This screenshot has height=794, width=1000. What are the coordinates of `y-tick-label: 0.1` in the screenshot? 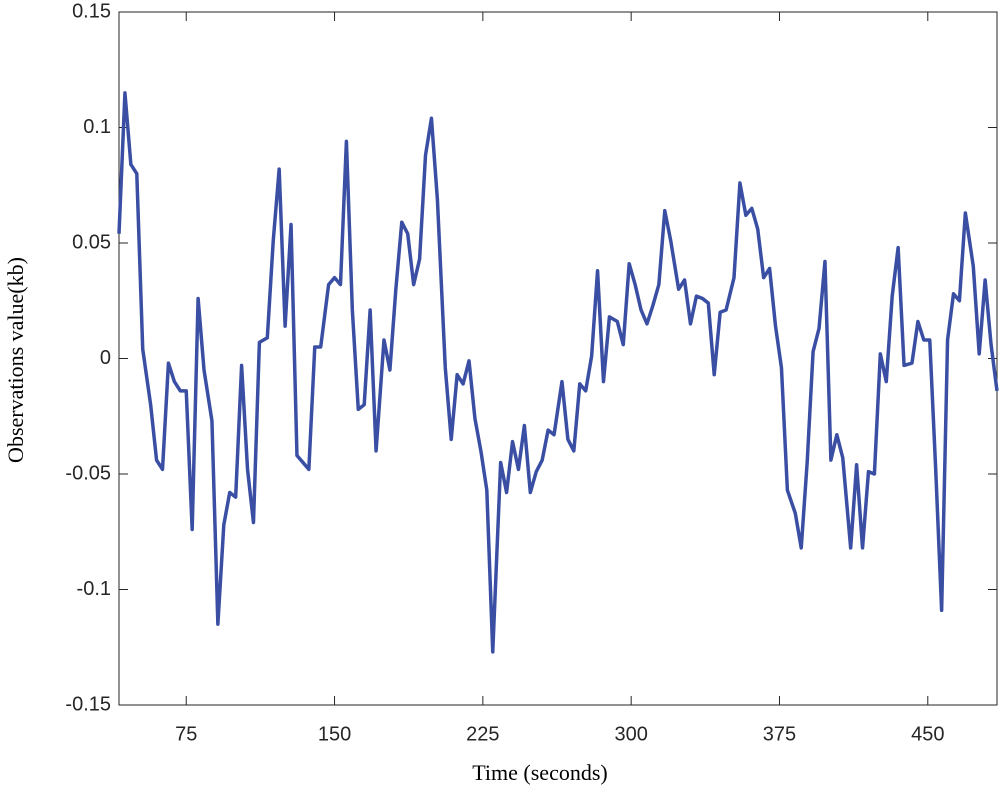 It's located at (97, 127).